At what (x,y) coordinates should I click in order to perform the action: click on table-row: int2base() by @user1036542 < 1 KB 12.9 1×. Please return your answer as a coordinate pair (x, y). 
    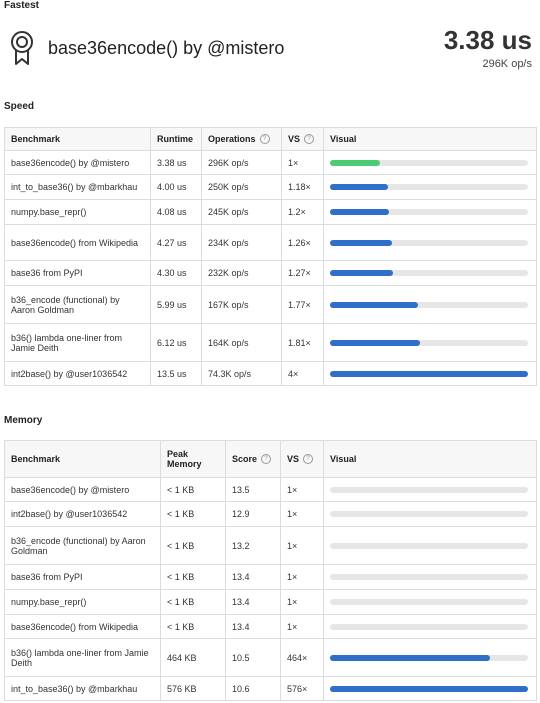
    Looking at the image, I should click on (270, 514).